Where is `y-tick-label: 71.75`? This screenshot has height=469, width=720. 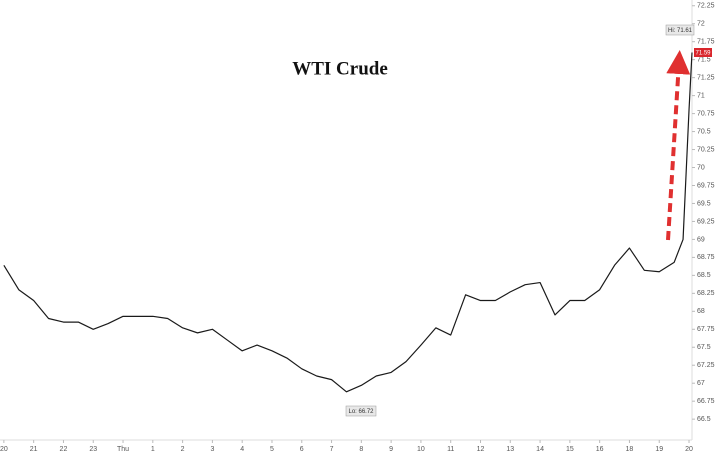 y-tick-label: 71.75 is located at coordinates (706, 42).